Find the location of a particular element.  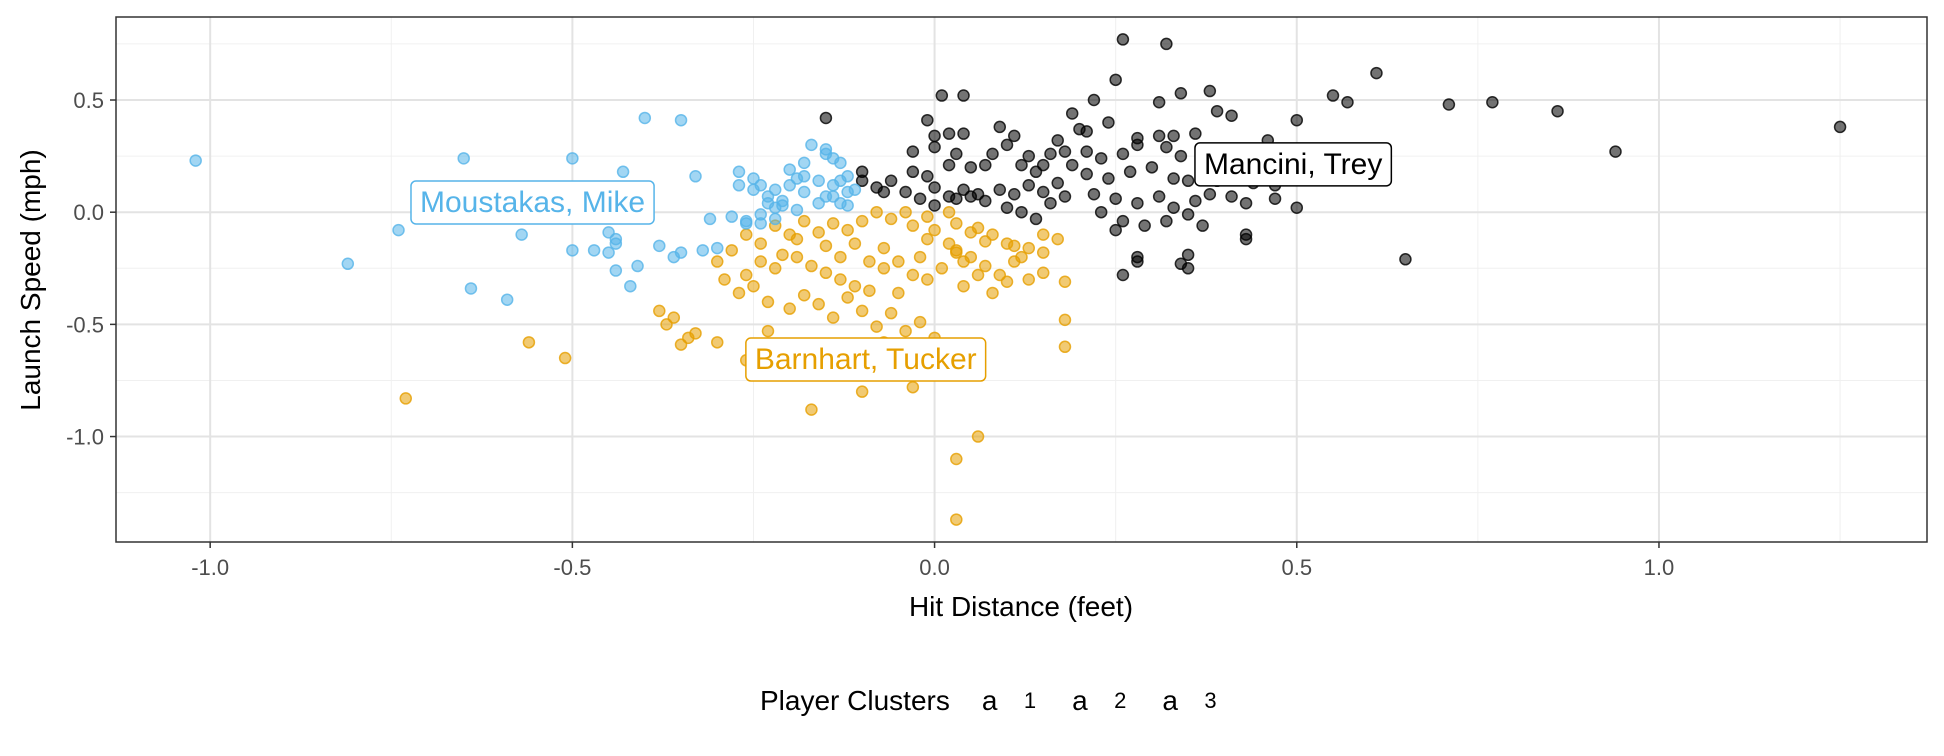

x-tick-label: -1.0 is located at coordinates (210, 567).